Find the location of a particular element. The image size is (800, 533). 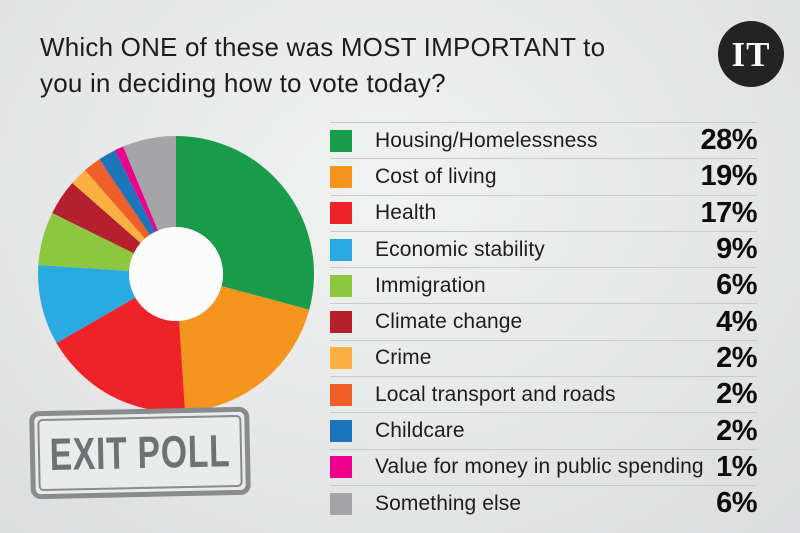

donut-hole is located at coordinates (176, 274).